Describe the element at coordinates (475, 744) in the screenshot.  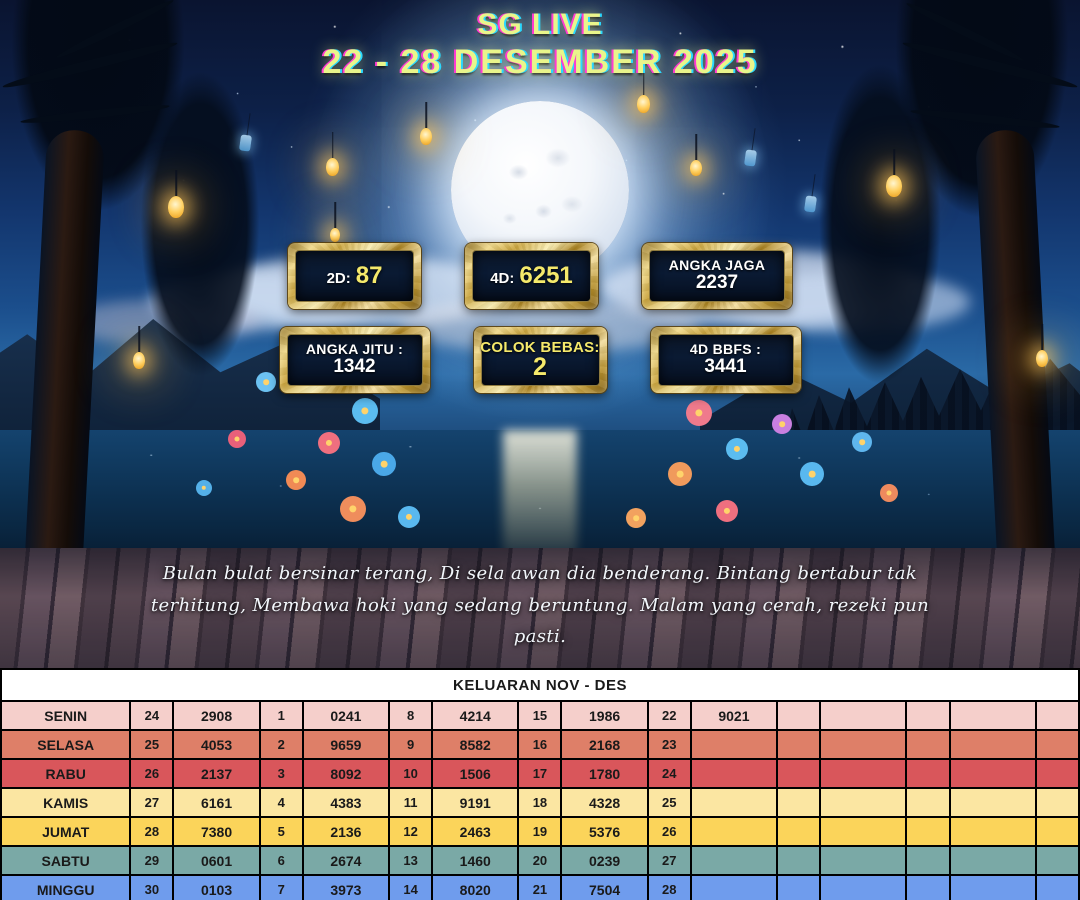
I see `table-cell-result: 8582` at that location.